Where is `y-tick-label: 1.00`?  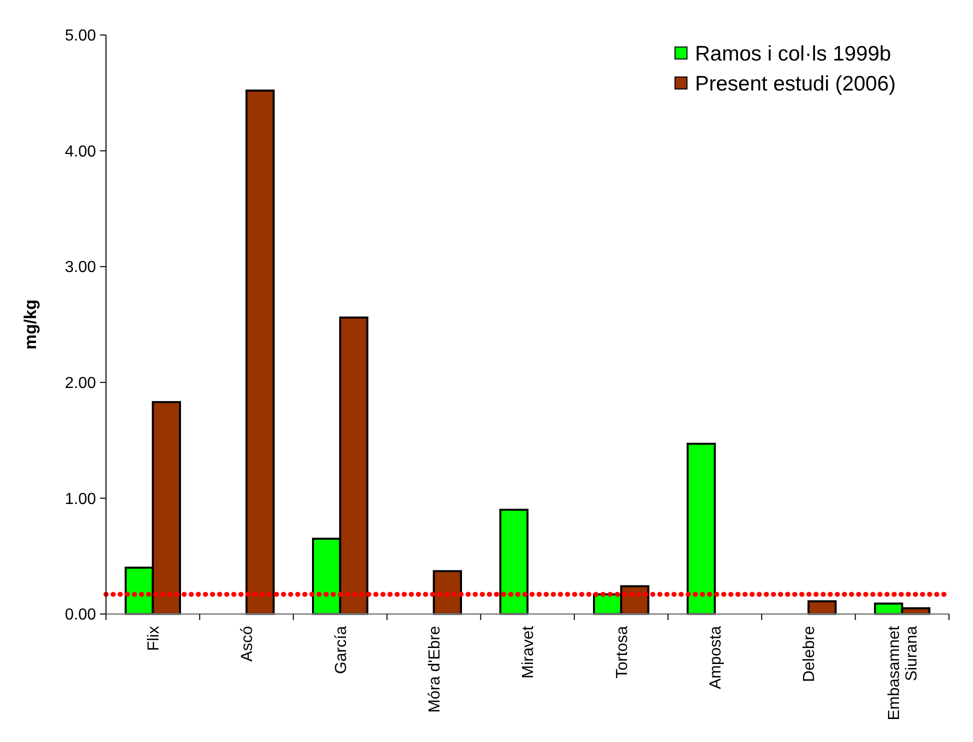 y-tick-label: 1.00 is located at coordinates (80, 499).